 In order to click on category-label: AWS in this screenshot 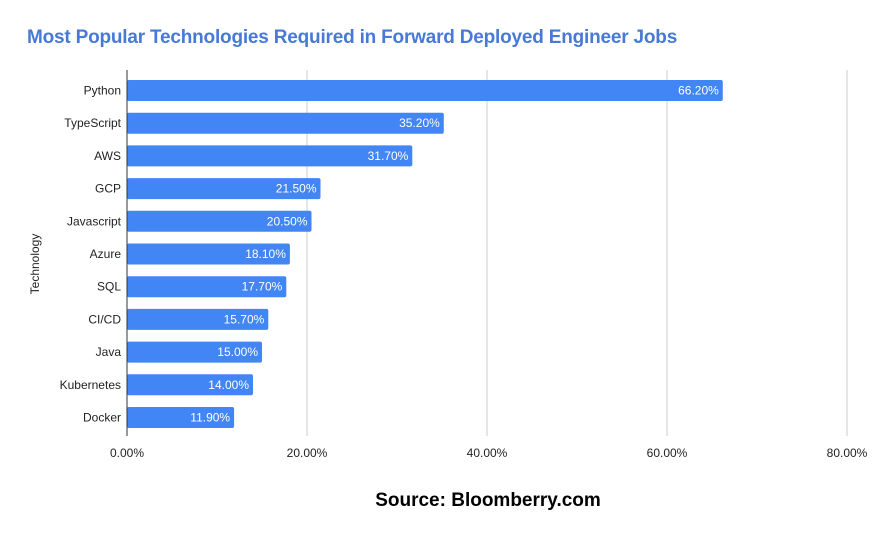, I will do `click(107, 156)`.